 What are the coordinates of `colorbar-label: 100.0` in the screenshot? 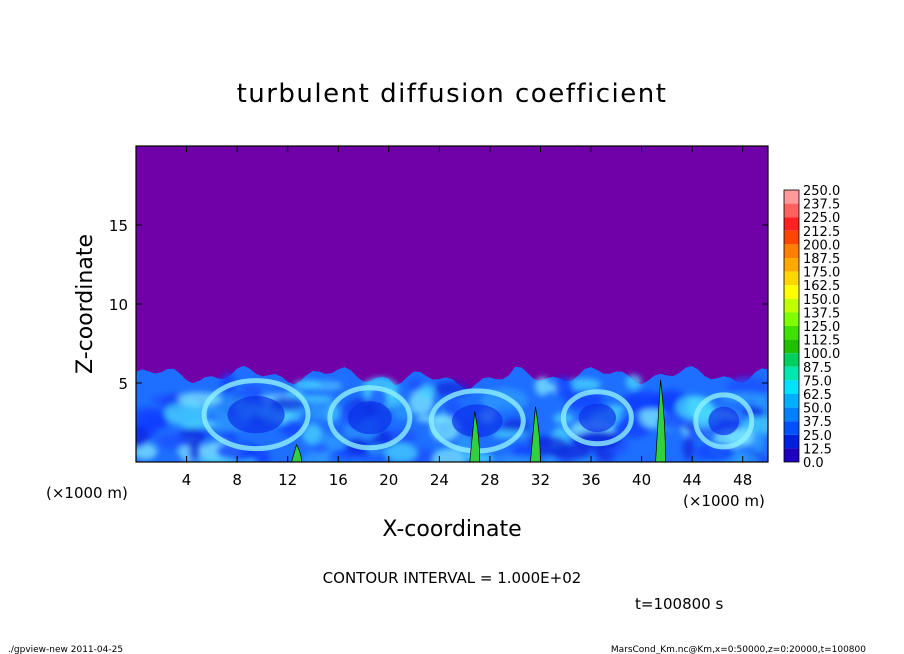 It's located at (821, 354).